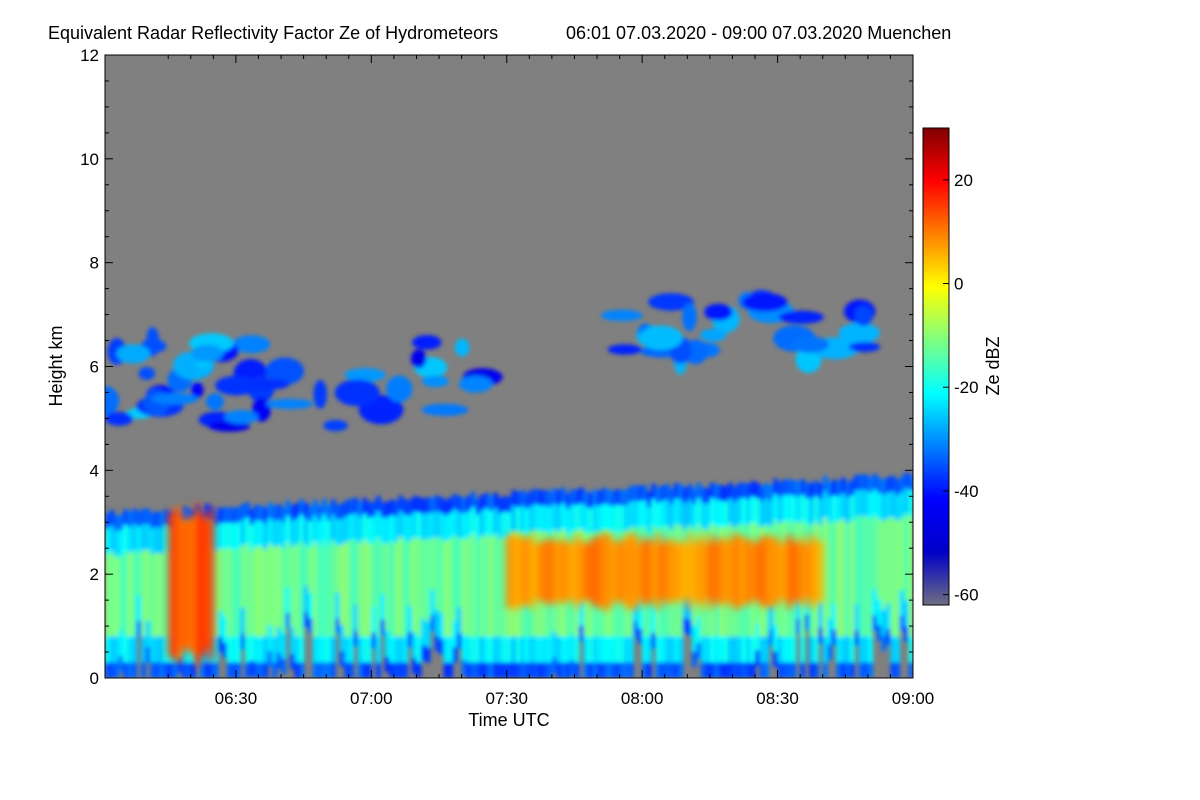 Image resolution: width=1200 pixels, height=800 pixels. I want to click on colorbar-tick-label: -40, so click(966, 491).